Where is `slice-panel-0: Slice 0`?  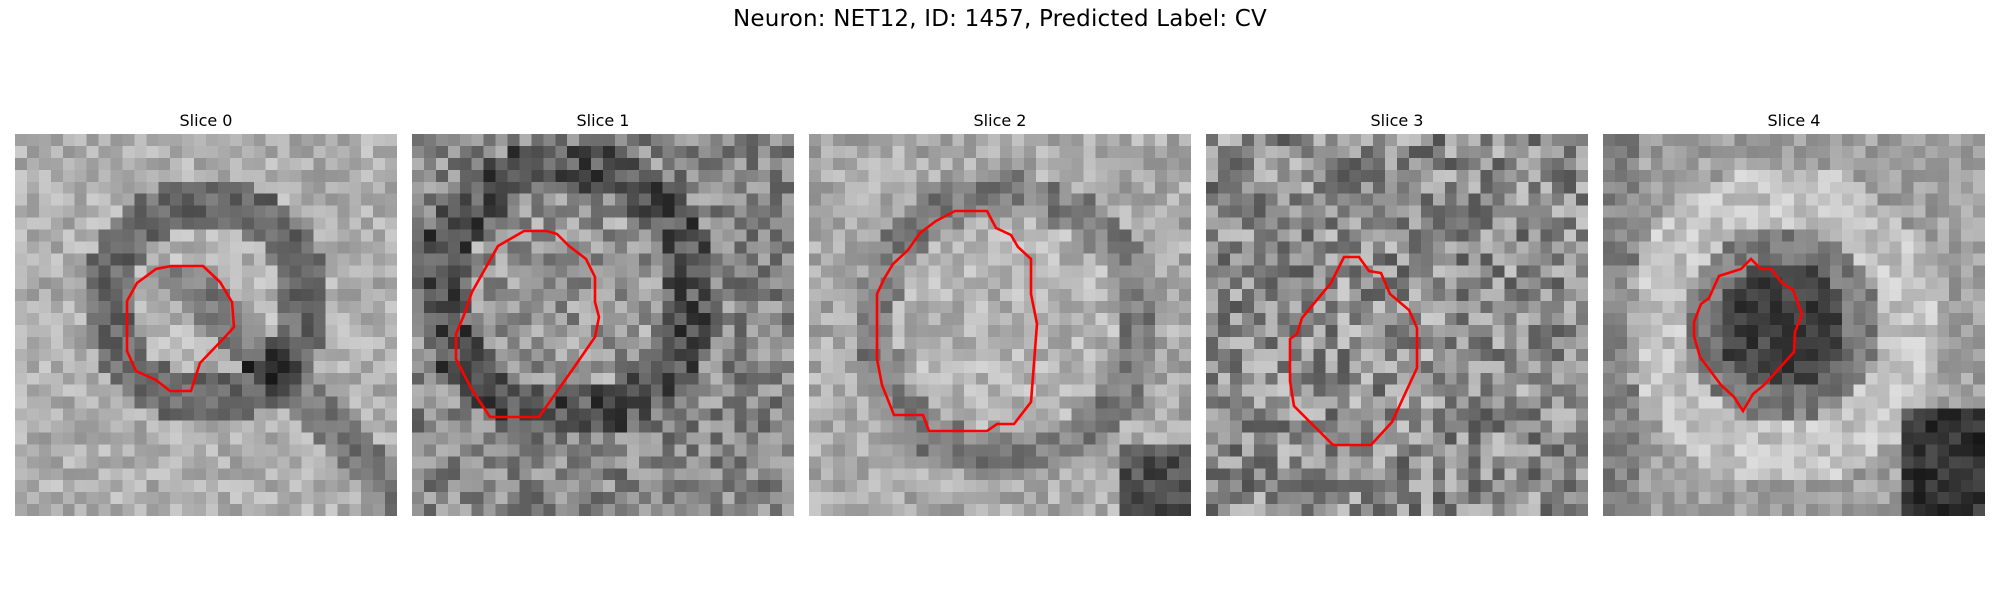
slice-panel-0: Slice 0 is located at coordinates (206, 313).